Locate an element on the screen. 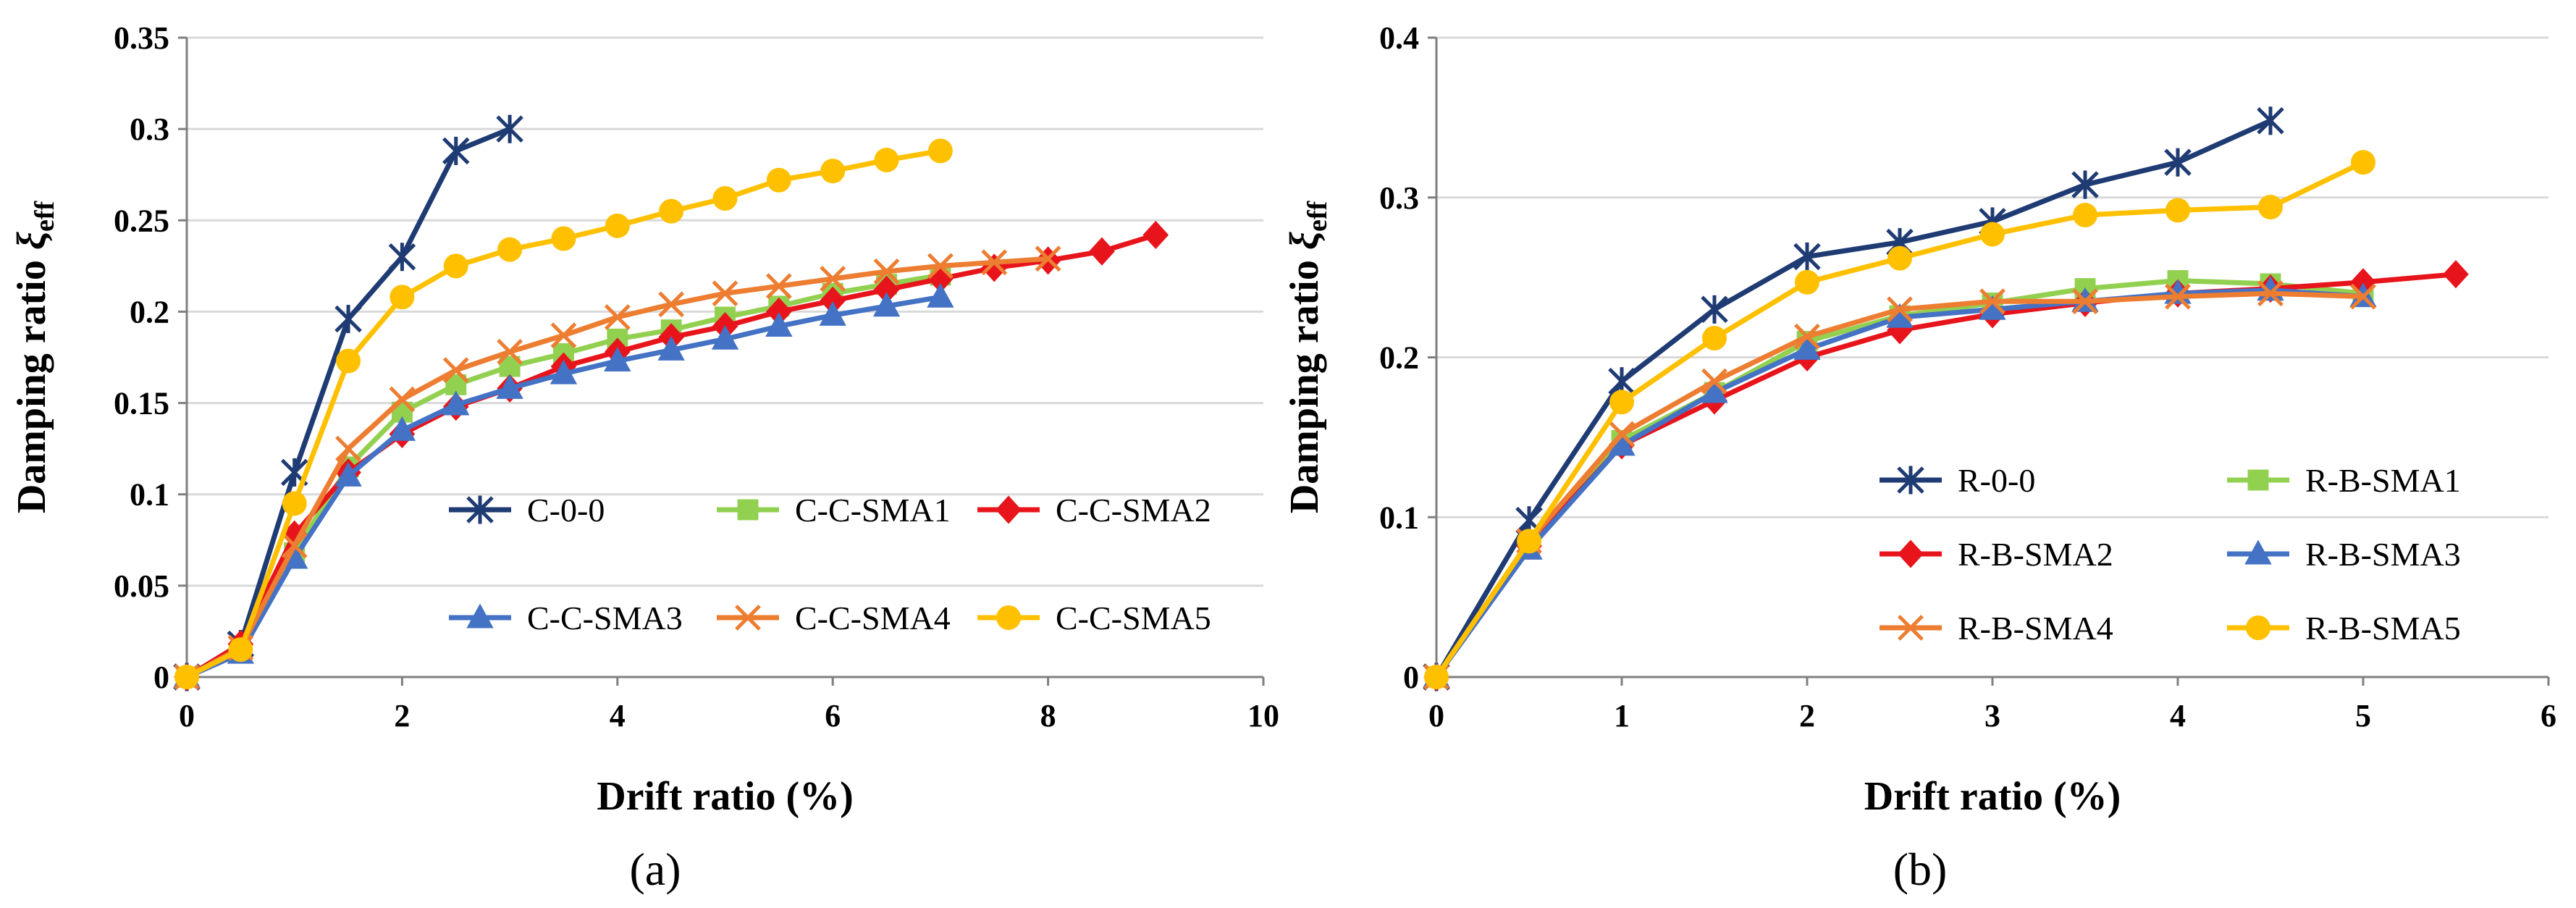  y-tick-labels: 0 0.1 0.2 0.3 0.4 is located at coordinates (1407, 357).